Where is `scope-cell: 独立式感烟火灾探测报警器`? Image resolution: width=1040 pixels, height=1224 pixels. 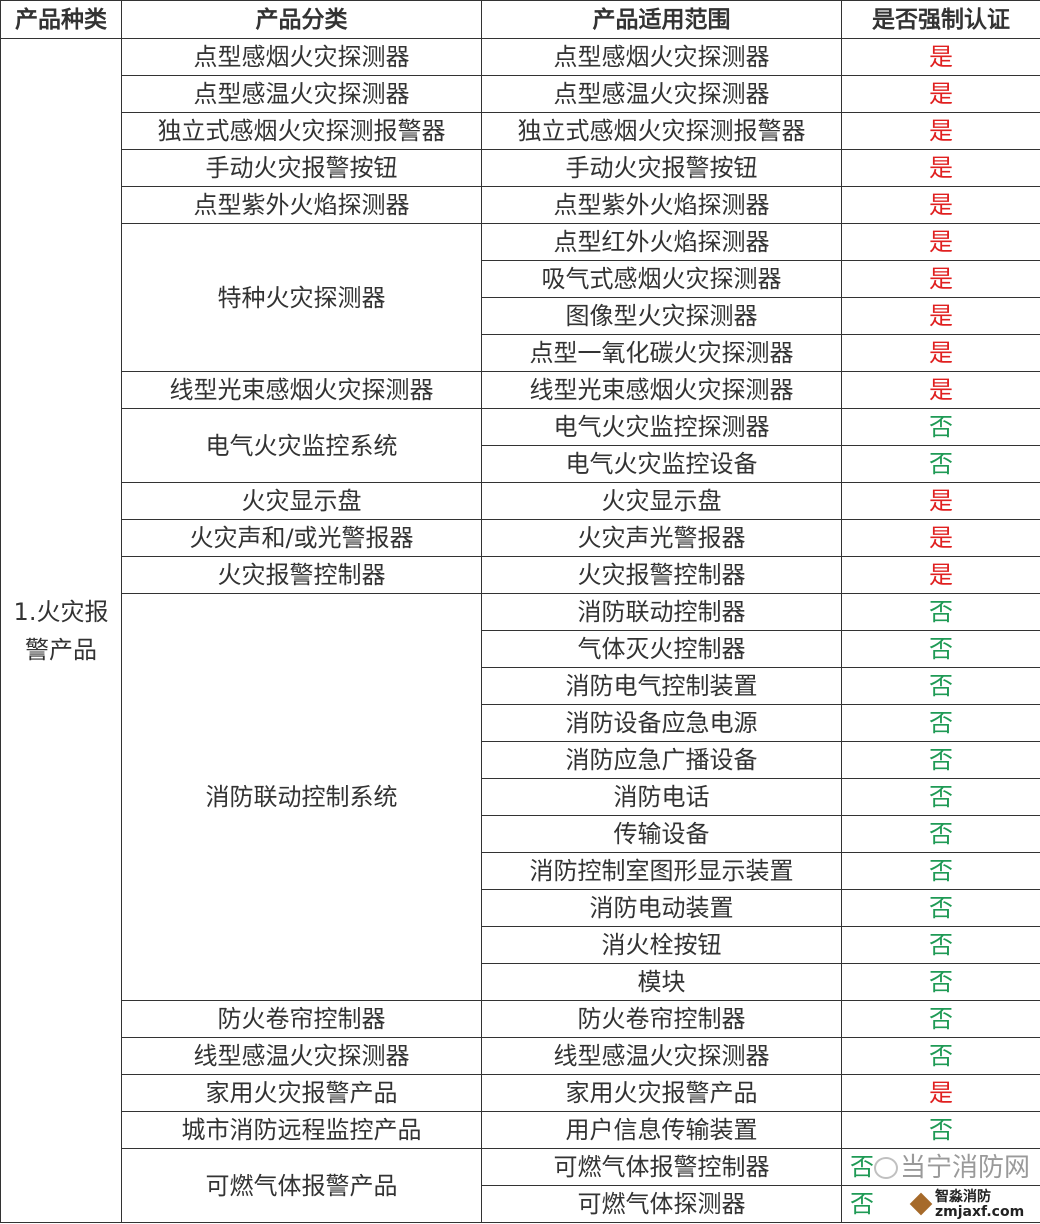 scope-cell: 独立式感烟火灾探测报警器 is located at coordinates (661, 131).